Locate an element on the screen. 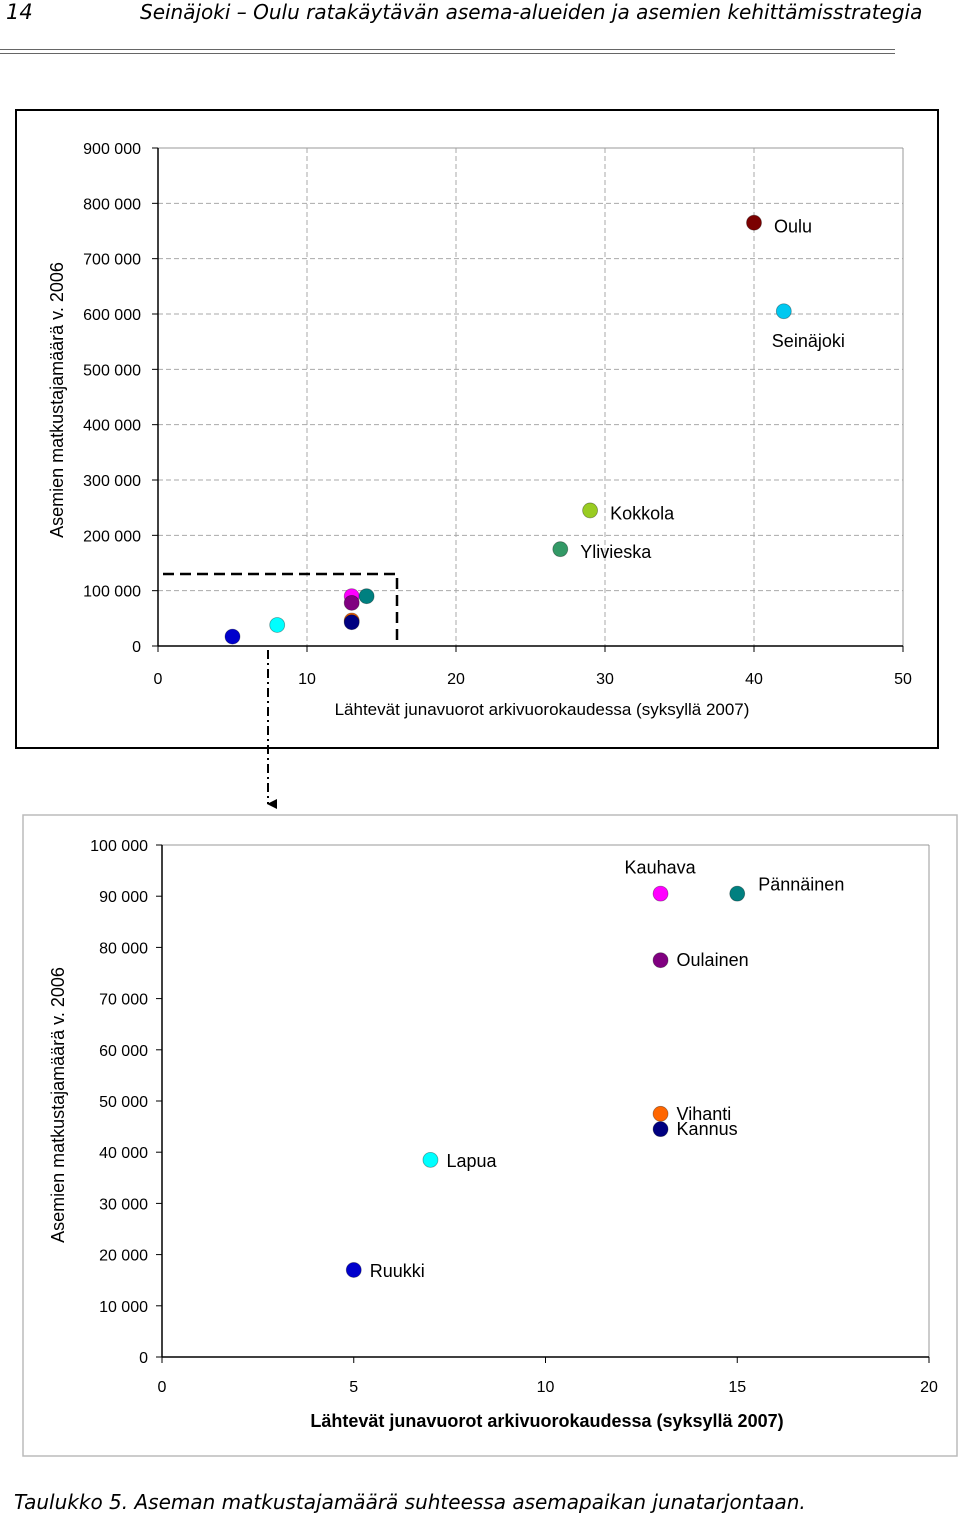  data-label-lapua: Lapua is located at coordinates (471, 1161).